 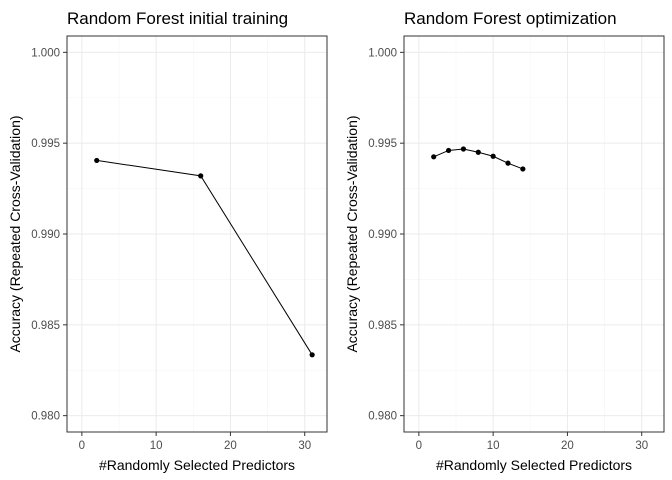 What do you see at coordinates (177, 18) in the screenshot?
I see `chart-title: Random Forest initial training` at bounding box center [177, 18].